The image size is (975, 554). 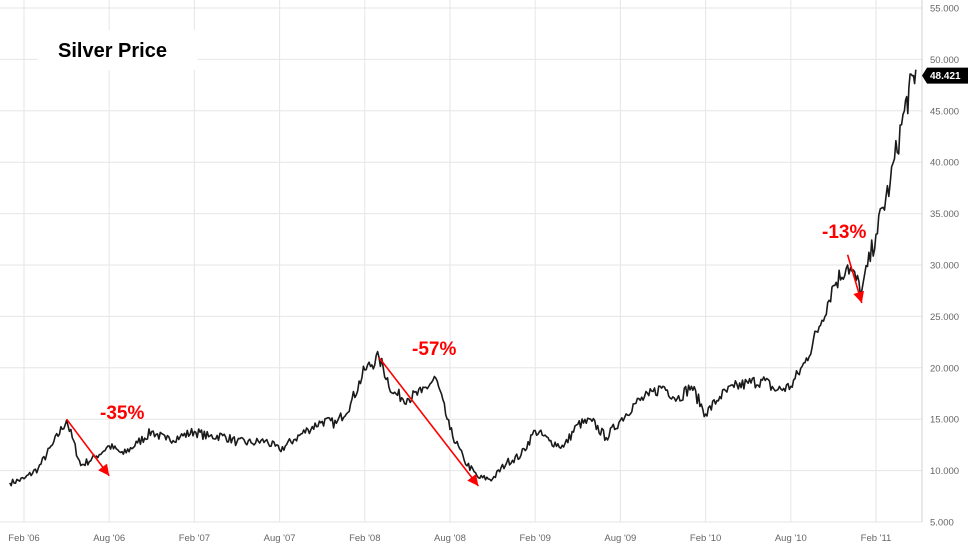 I want to click on x-tick-label: Feb '07, so click(x=194, y=538).